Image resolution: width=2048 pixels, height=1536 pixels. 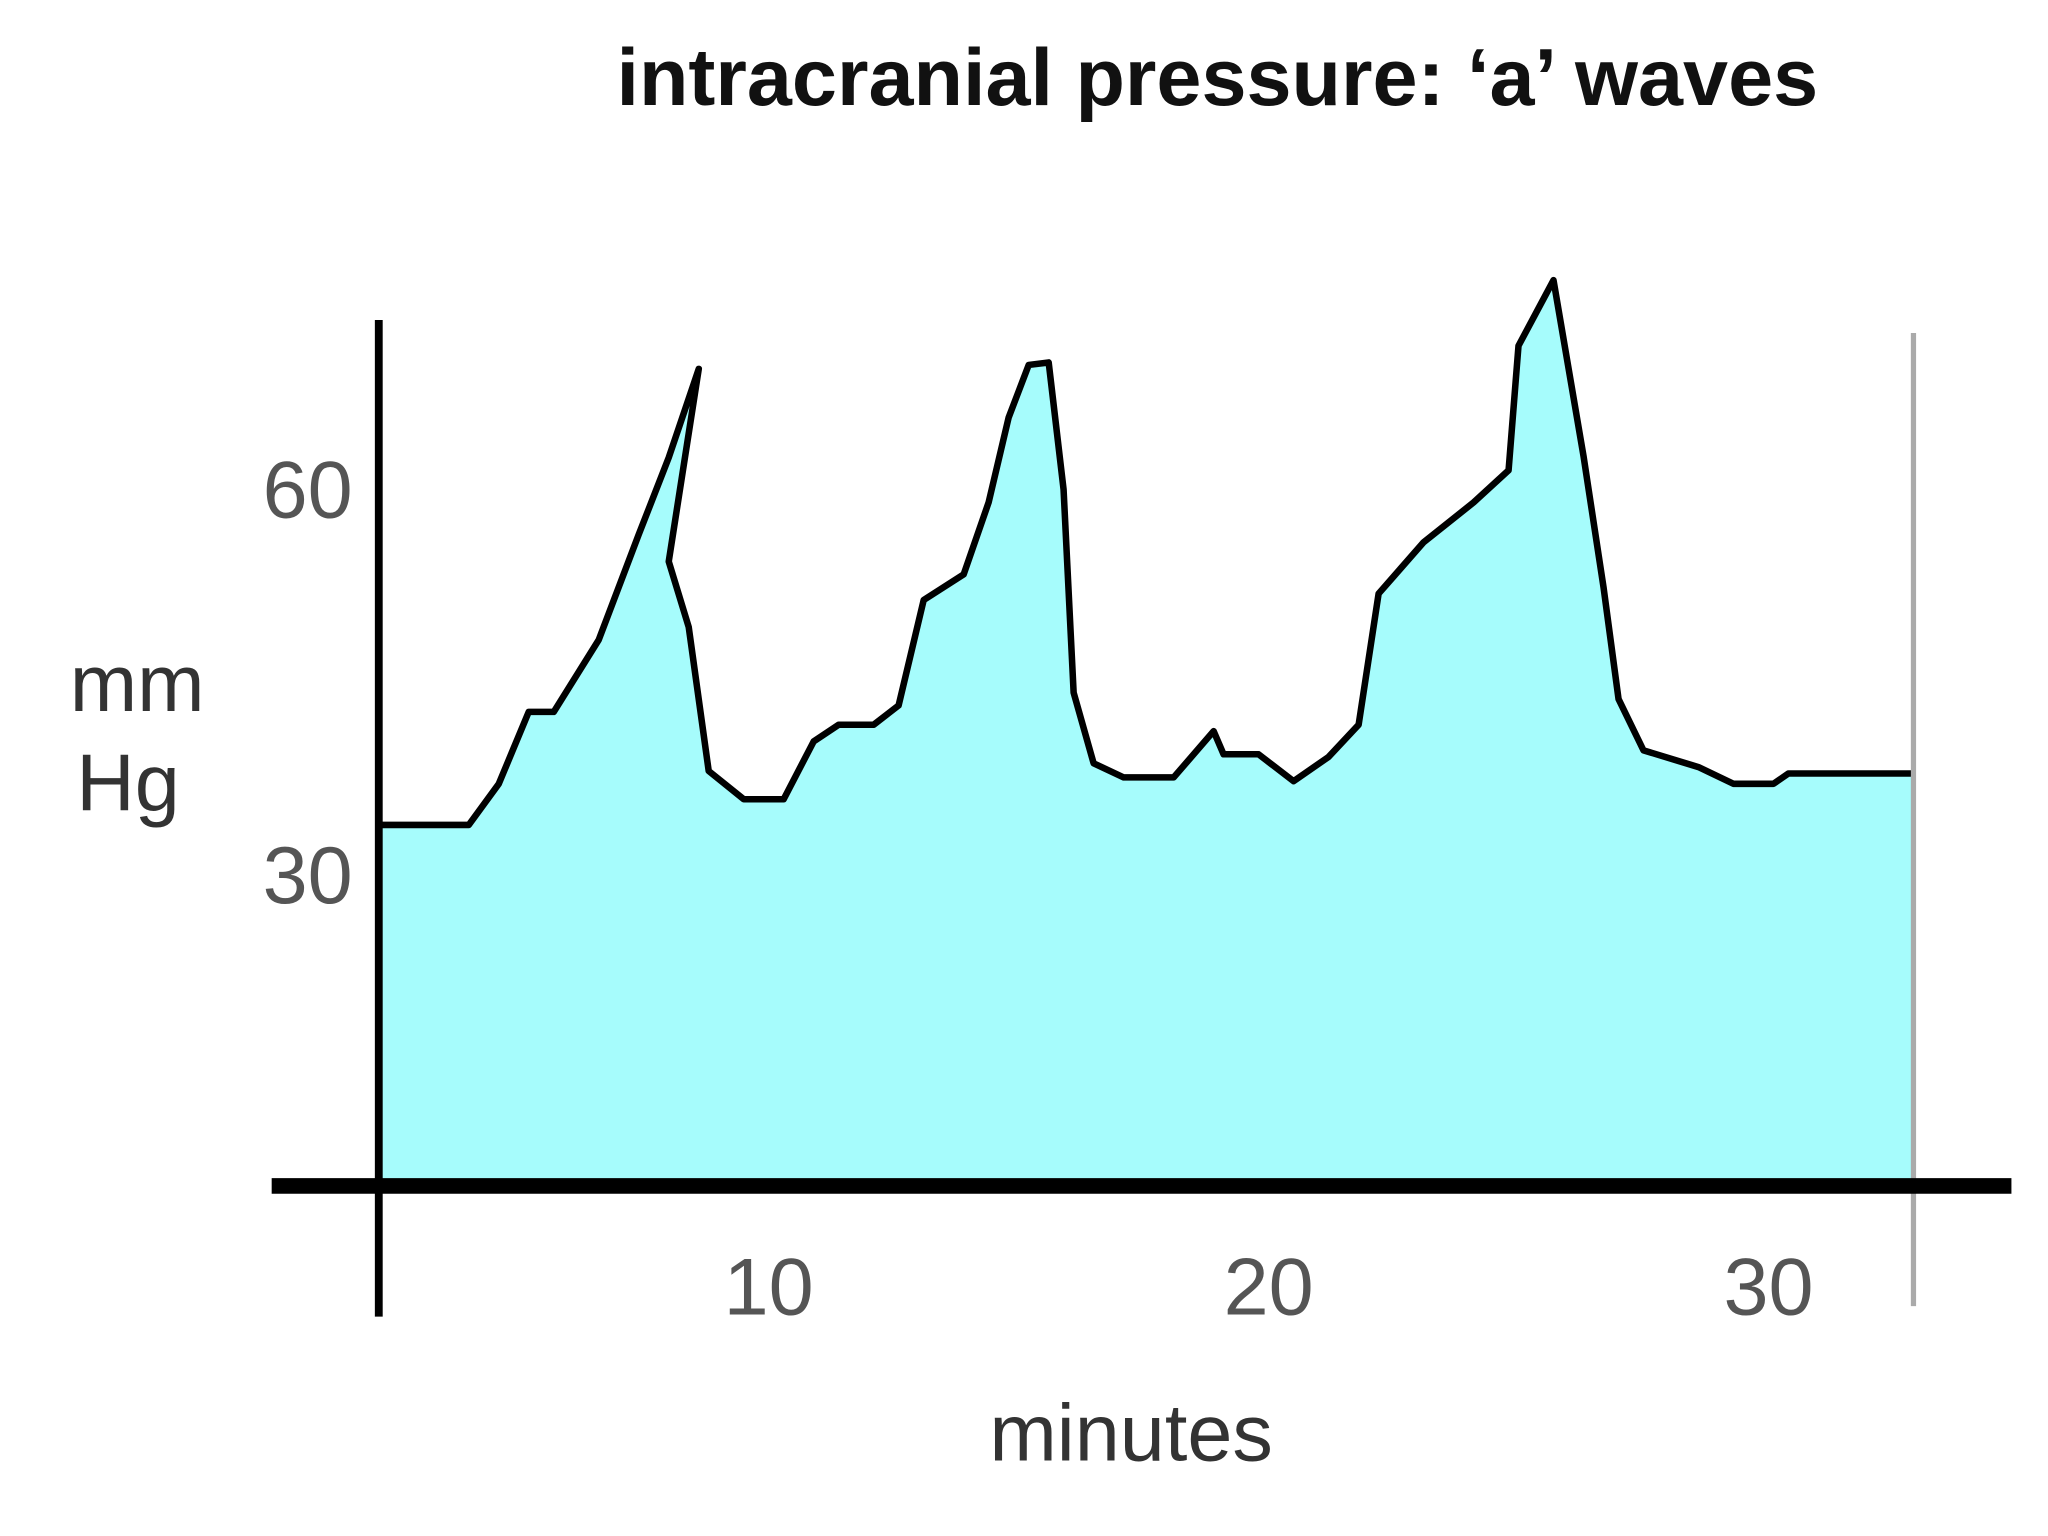 What do you see at coordinates (1269, 1287) in the screenshot?
I see `x-tick-label: 20` at bounding box center [1269, 1287].